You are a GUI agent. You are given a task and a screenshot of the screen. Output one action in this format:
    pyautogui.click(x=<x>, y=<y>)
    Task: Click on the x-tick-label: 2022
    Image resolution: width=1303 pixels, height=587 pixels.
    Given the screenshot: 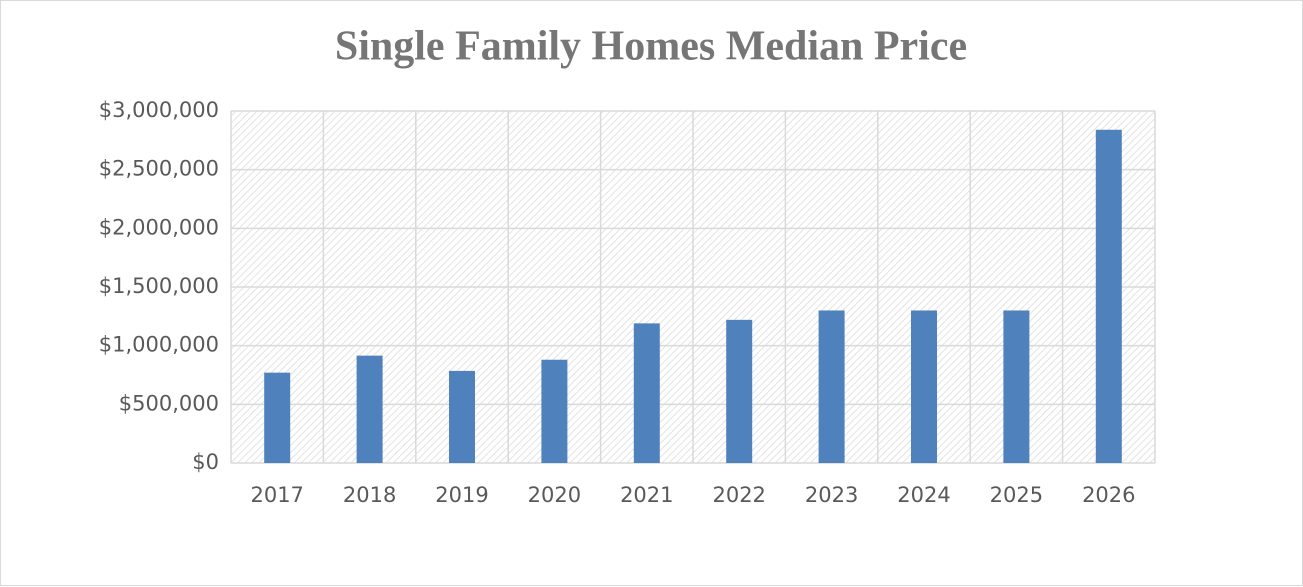 What is the action you would take?
    pyautogui.click(x=738, y=495)
    